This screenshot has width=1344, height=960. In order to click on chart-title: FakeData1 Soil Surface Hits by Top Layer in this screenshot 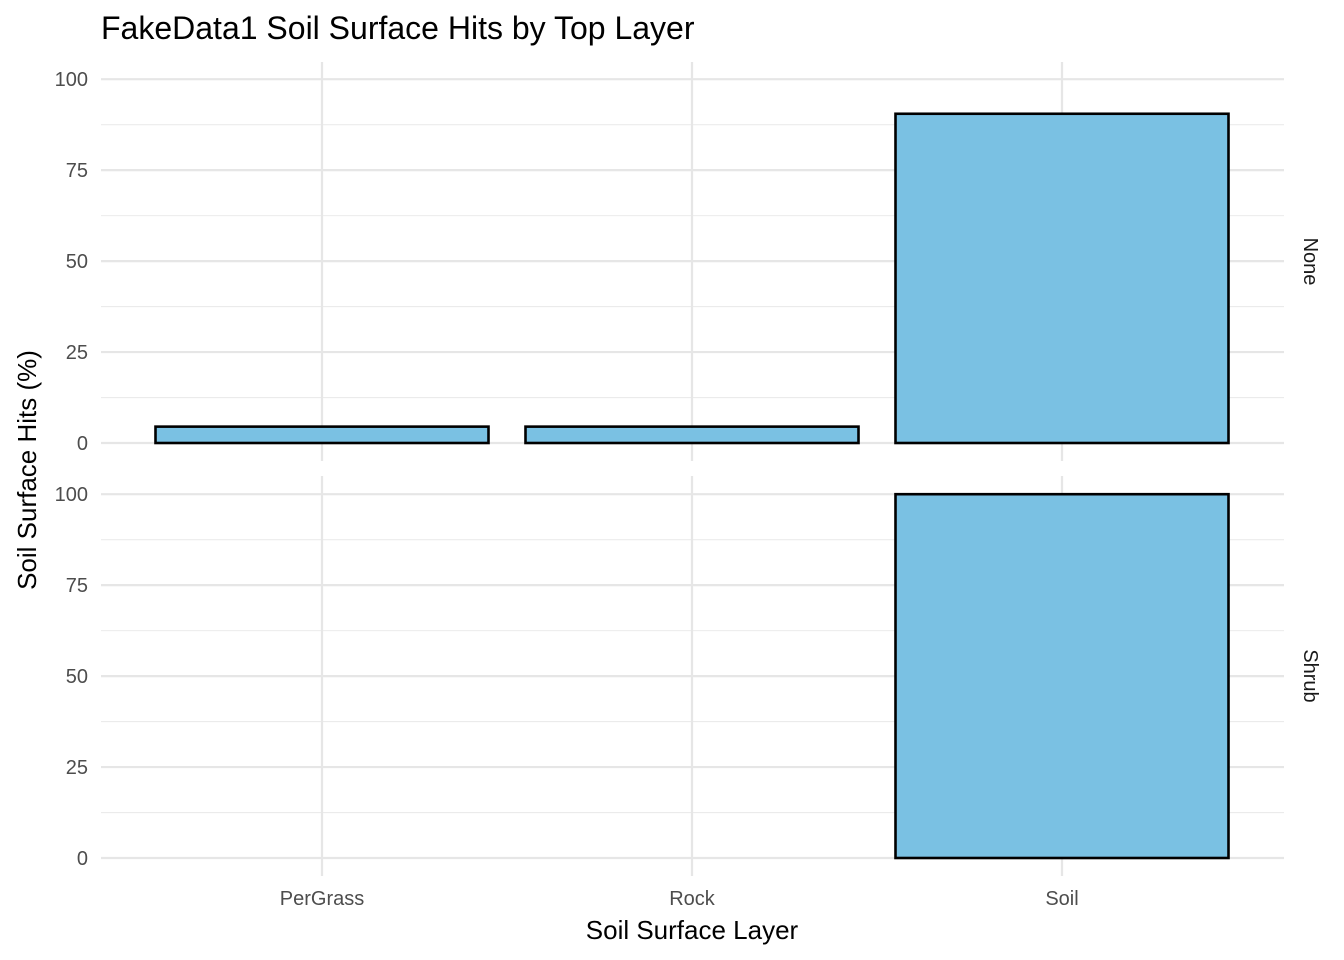, I will do `click(398, 28)`.